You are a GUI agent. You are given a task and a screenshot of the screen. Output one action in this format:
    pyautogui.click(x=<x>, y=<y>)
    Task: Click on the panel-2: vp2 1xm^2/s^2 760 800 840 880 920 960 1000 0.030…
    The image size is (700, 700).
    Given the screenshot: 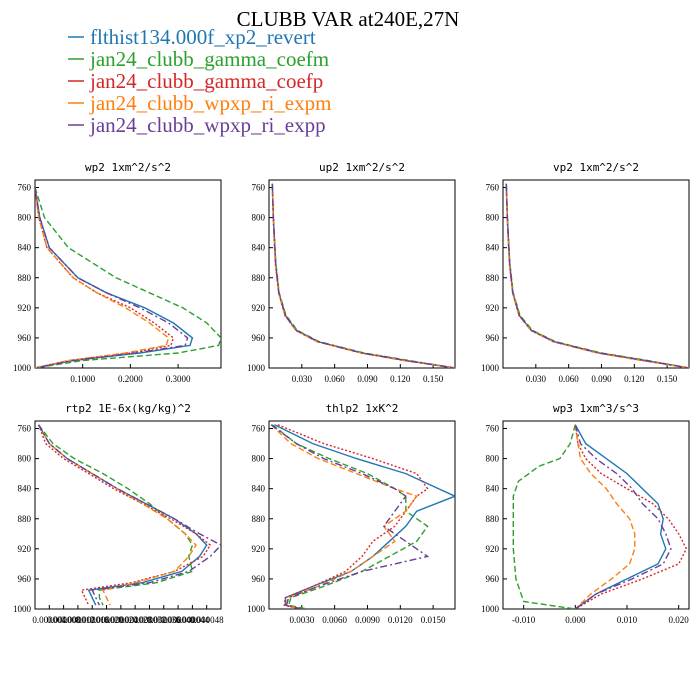 What is the action you would take?
    pyautogui.click(x=585, y=272)
    